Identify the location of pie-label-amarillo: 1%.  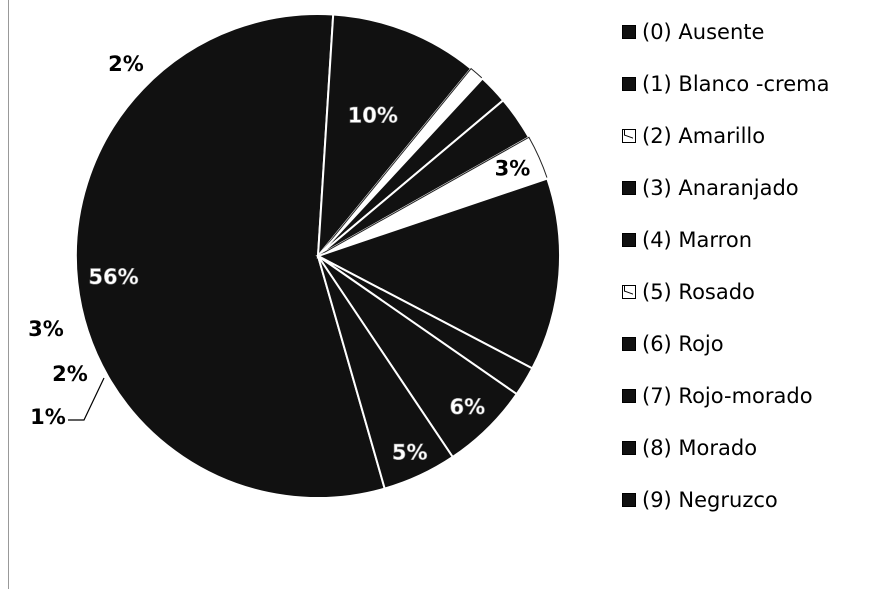
(48, 417).